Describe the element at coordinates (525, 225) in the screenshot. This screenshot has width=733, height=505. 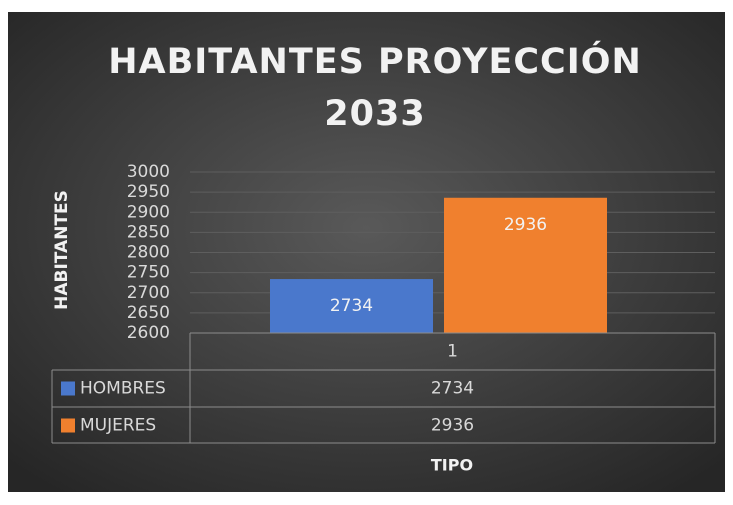
I see `data-label: 2936` at that location.